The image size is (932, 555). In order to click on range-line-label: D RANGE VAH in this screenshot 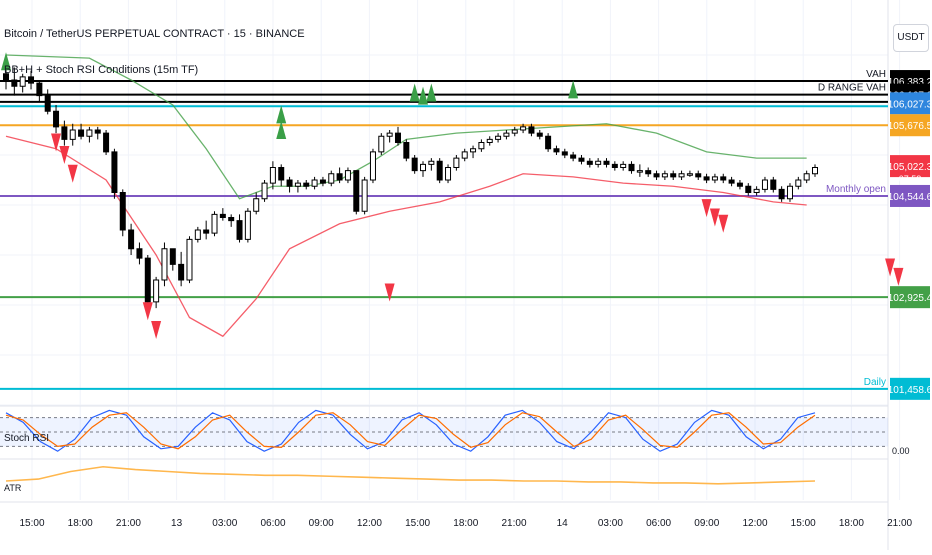, I will do `click(852, 88)`.